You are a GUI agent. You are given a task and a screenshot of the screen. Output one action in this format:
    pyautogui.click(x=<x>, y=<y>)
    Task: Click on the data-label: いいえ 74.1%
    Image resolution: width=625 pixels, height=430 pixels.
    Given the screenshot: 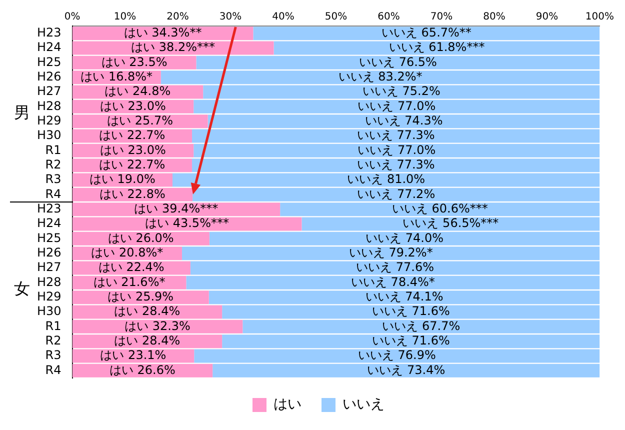 What is the action you would take?
    pyautogui.click(x=404, y=296)
    